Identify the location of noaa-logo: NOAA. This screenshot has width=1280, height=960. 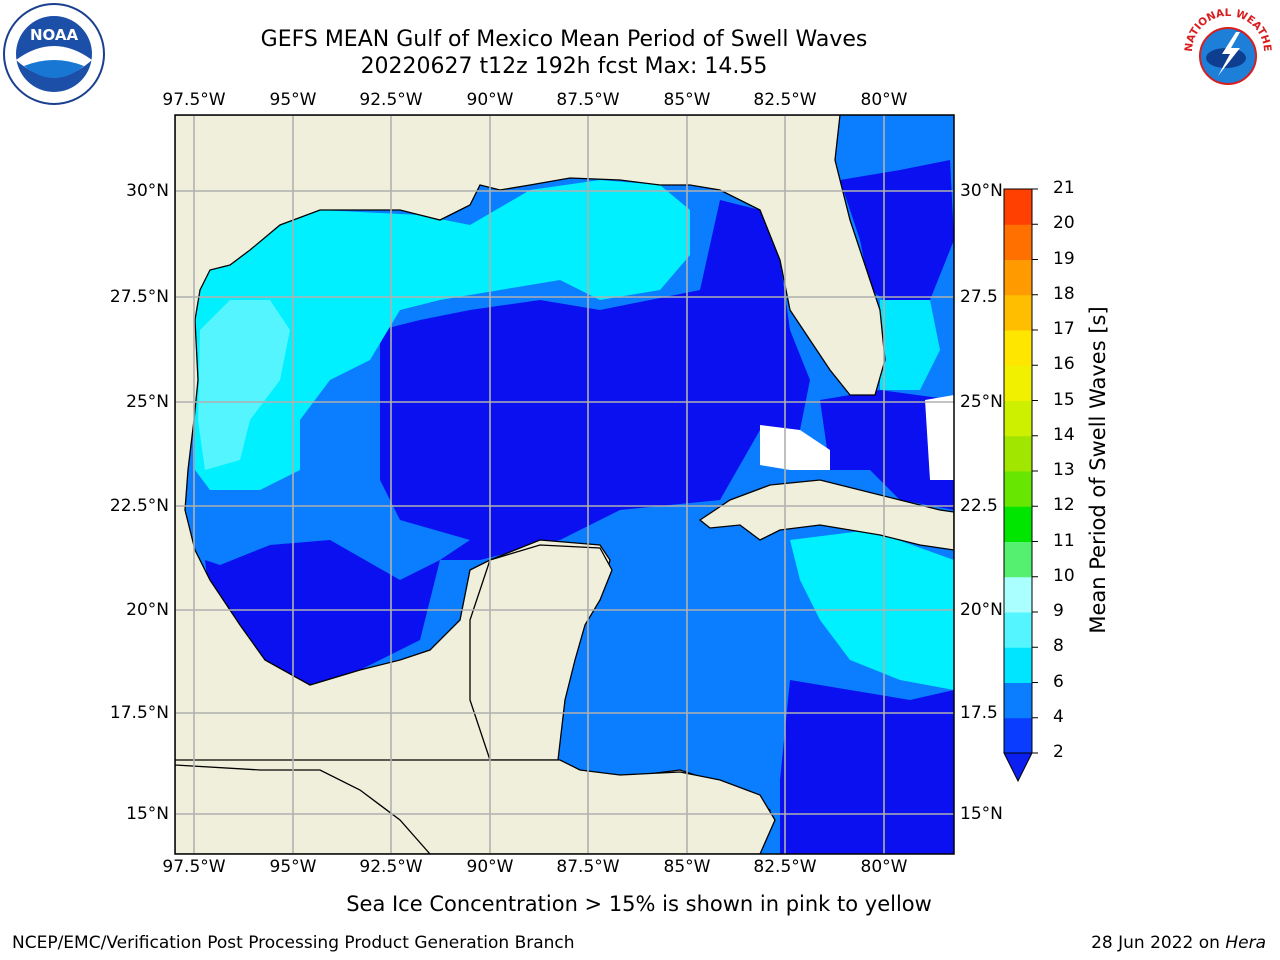
(54, 54).